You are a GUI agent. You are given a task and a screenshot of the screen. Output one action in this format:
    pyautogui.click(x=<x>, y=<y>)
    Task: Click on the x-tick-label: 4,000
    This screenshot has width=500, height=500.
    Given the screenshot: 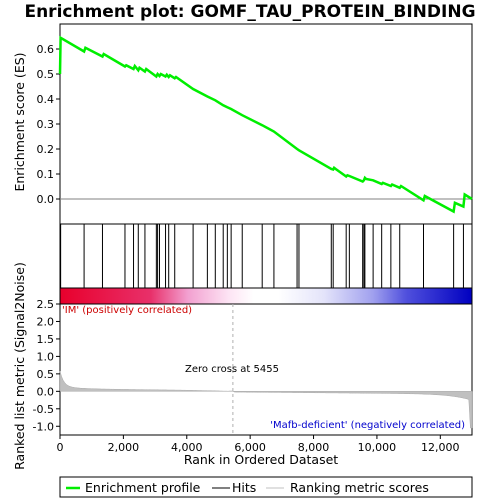 What is the action you would take?
    pyautogui.click(x=187, y=447)
    